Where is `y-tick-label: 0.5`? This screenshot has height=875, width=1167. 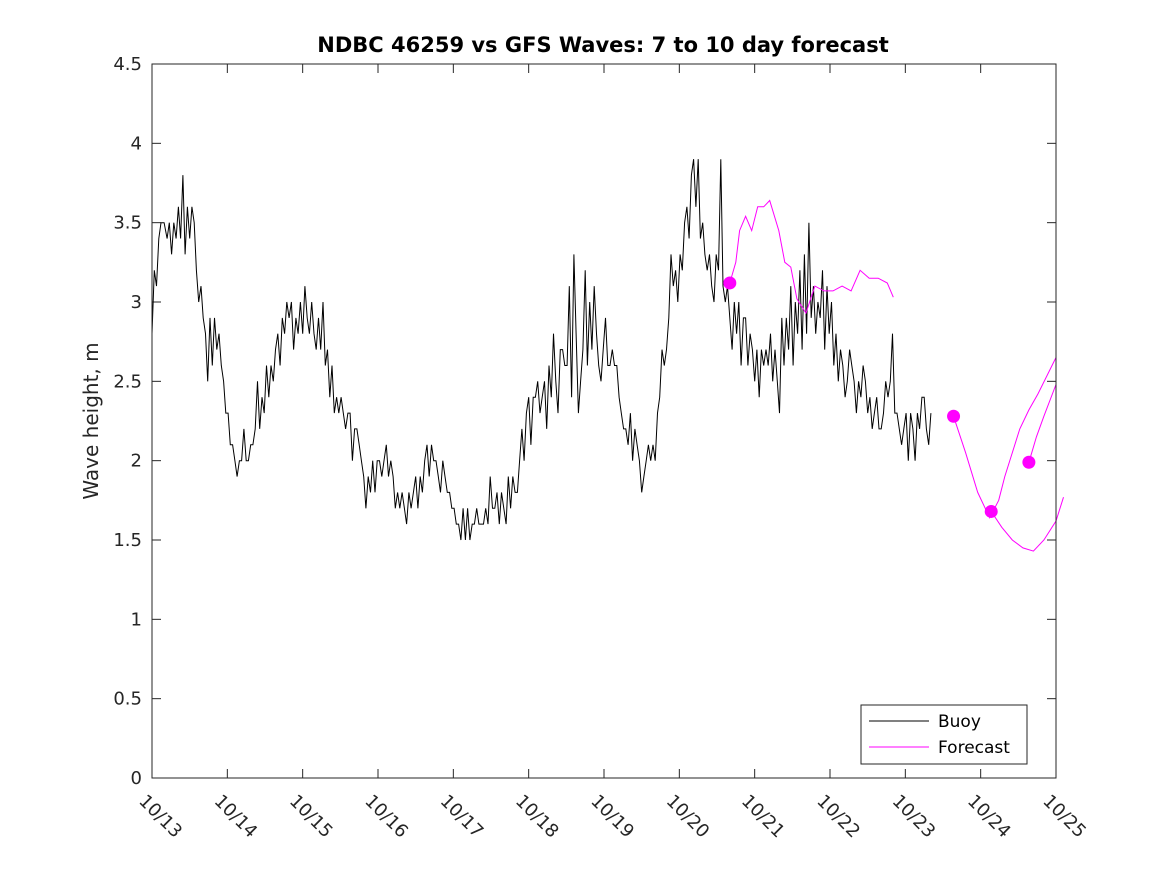 y-tick-label: 0.5 is located at coordinates (127, 699).